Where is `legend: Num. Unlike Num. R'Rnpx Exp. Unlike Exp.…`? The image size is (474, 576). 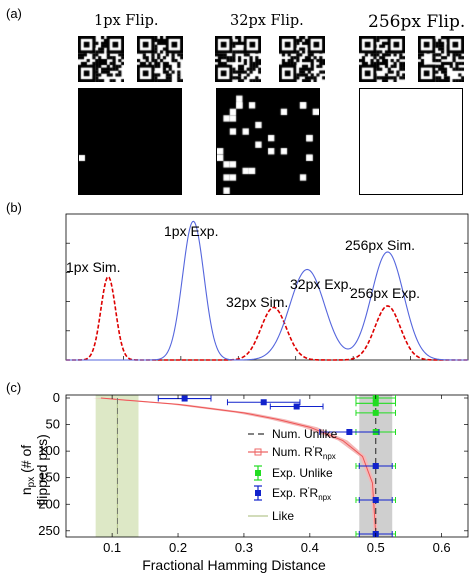 legend: Num. Unlike Num. R'Rnpx Exp. Unlike Exp.… is located at coordinates (293, 475).